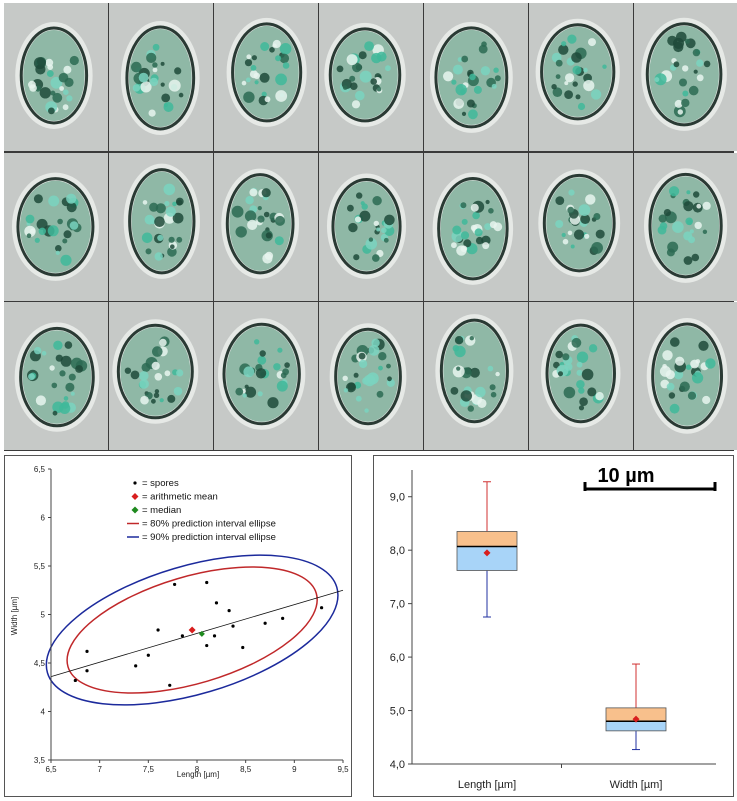 This screenshot has height=801, width=737. What do you see at coordinates (246, 769) in the screenshot?
I see `x-tick-label: 8,5` at bounding box center [246, 769].